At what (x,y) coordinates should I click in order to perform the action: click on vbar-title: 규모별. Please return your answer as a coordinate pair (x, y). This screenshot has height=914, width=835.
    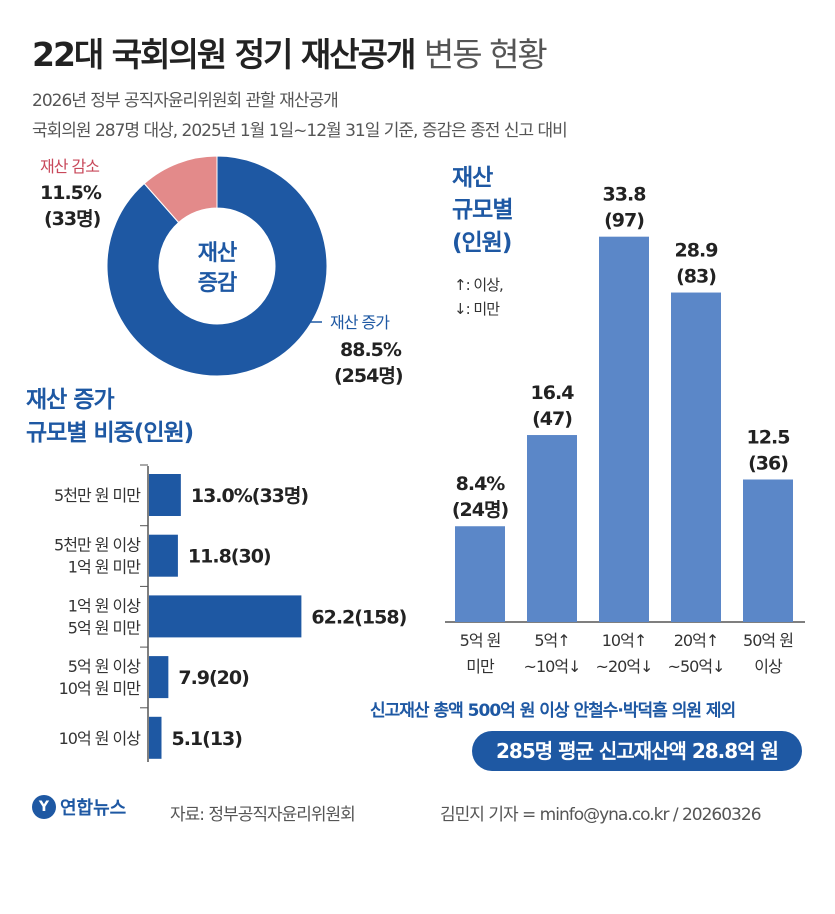
    Looking at the image, I should click on (482, 210).